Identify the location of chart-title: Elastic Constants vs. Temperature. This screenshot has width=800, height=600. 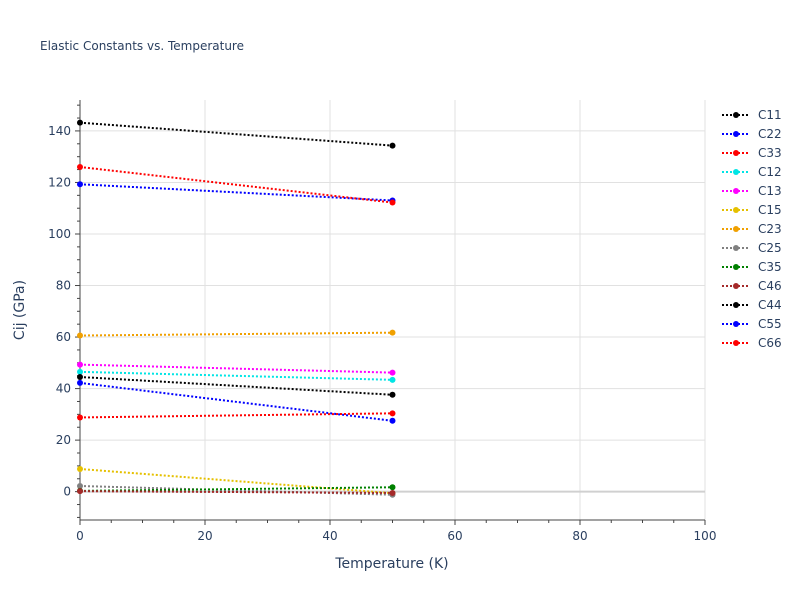
(142, 46).